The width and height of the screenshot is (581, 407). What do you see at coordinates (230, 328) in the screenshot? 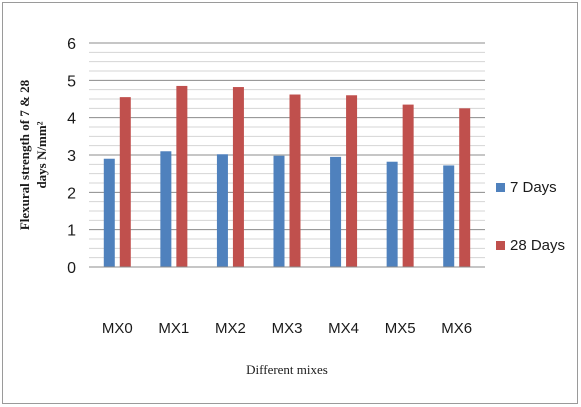
I see `x-tick-label: MX2` at bounding box center [230, 328].